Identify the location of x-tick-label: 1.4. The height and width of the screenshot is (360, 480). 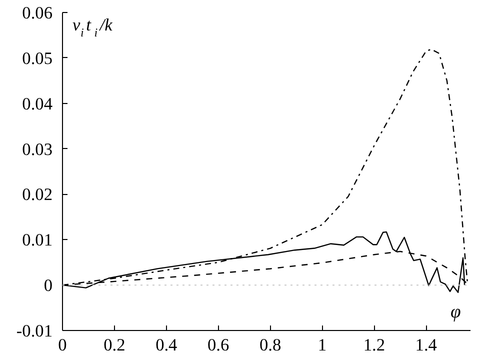
(426, 345).